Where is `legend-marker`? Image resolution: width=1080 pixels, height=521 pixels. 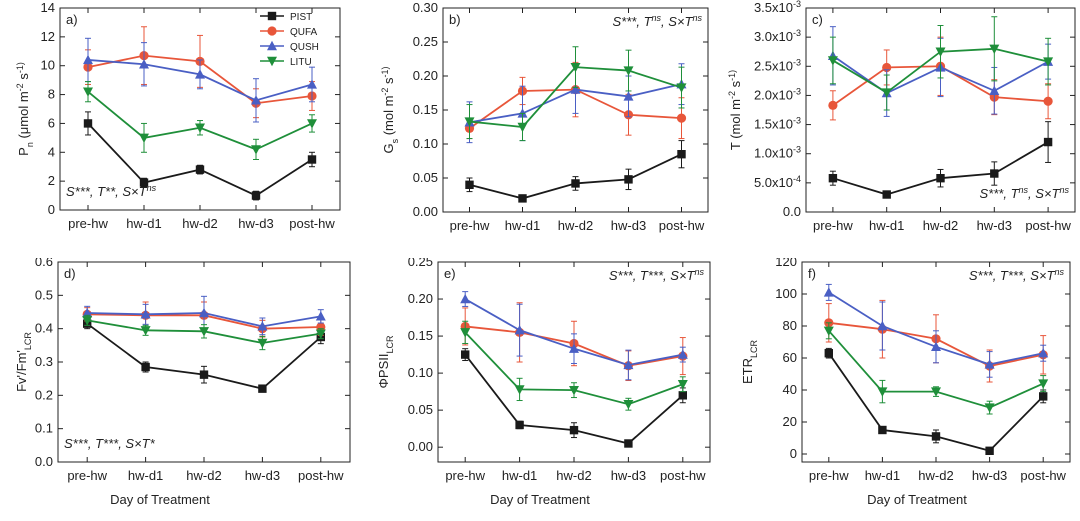
legend-marker is located at coordinates (272, 61).